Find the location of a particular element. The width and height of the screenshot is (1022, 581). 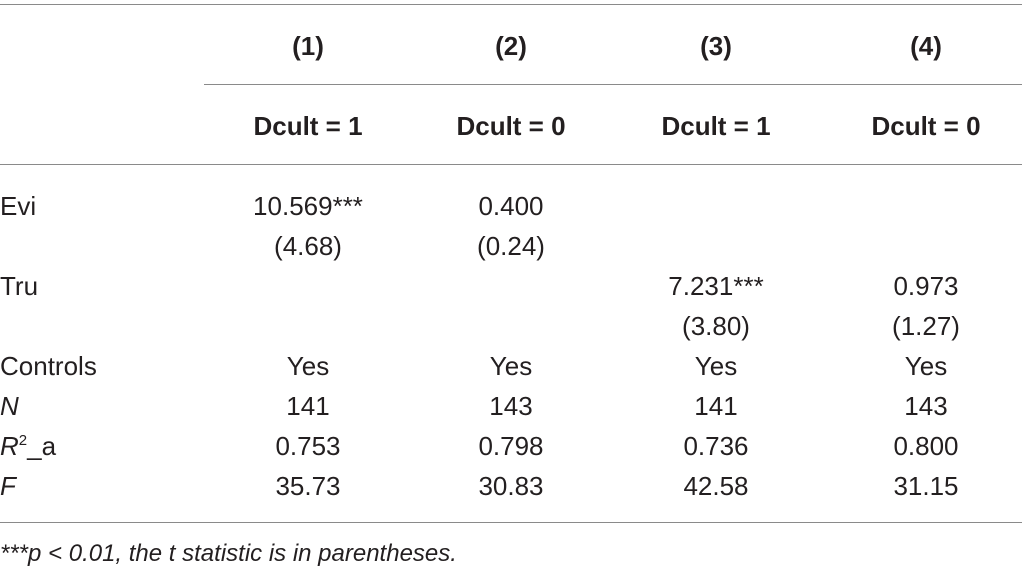

controls-col2: Yes is located at coordinates (511, 366).